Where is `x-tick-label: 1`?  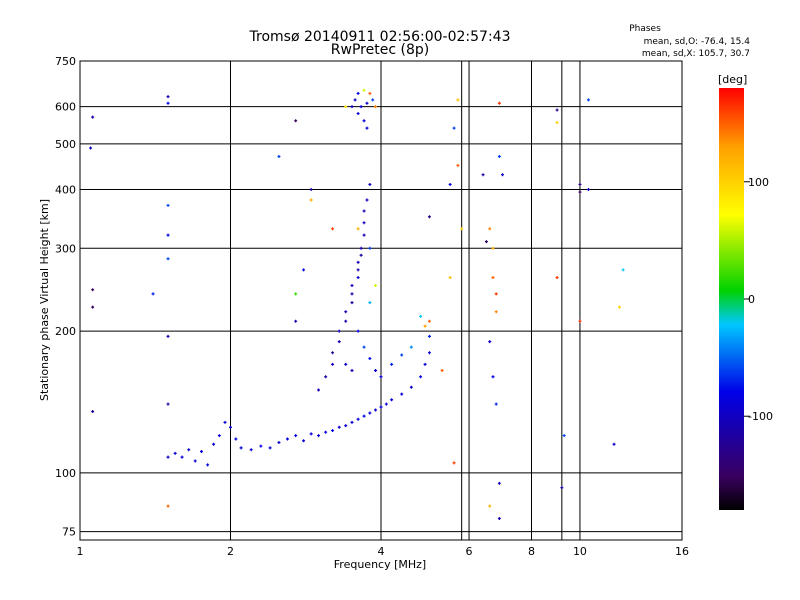
x-tick-label: 1 is located at coordinates (80, 551).